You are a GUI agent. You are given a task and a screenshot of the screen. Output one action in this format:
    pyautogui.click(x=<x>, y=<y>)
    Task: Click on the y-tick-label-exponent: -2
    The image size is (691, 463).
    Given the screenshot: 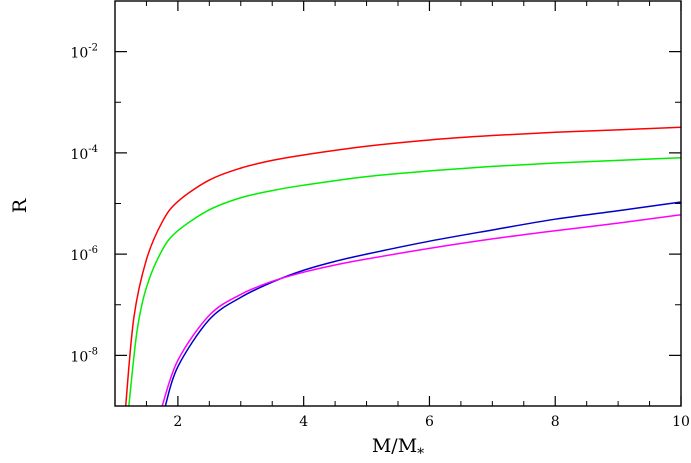 What is the action you would take?
    pyautogui.click(x=93, y=48)
    